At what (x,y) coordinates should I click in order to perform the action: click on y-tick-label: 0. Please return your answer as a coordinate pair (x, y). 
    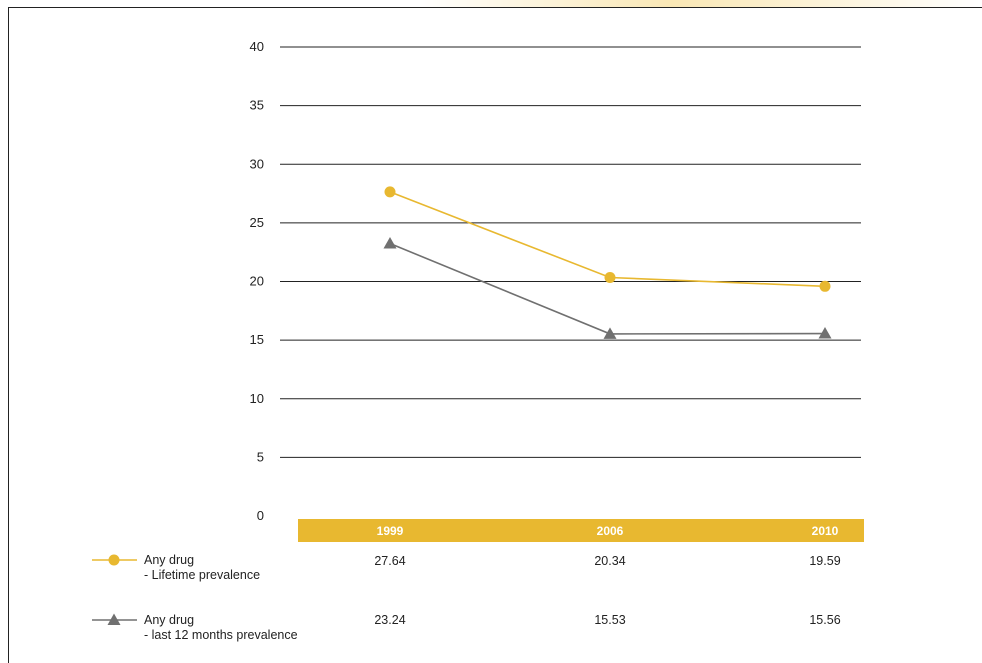
    Looking at the image, I should click on (260, 515).